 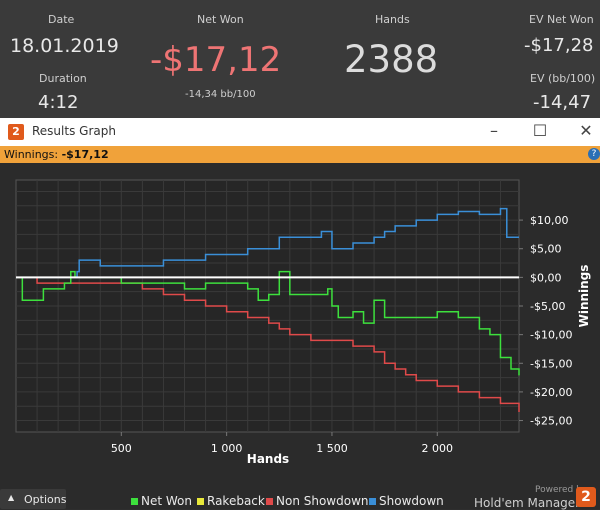 I want to click on y-tick-label: $10,00, so click(x=549, y=220).